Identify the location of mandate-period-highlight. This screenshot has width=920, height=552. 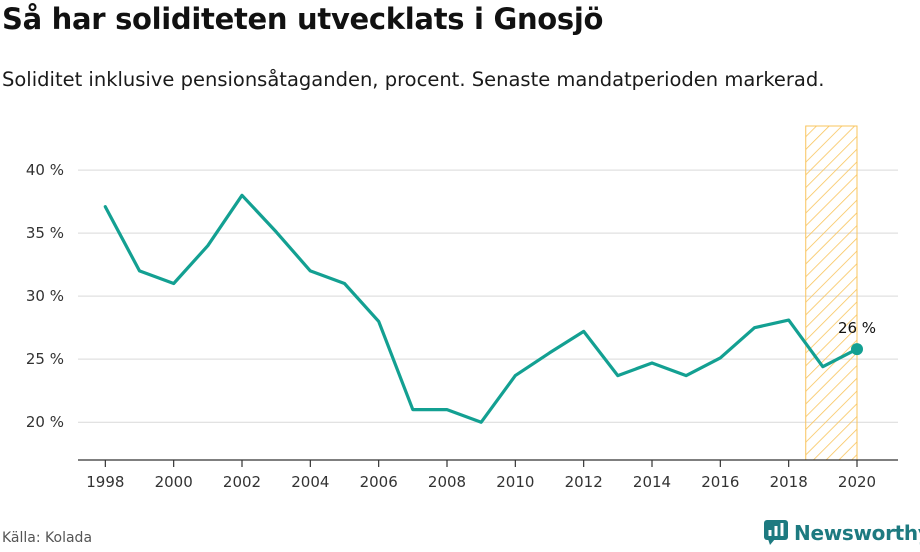
(831, 293).